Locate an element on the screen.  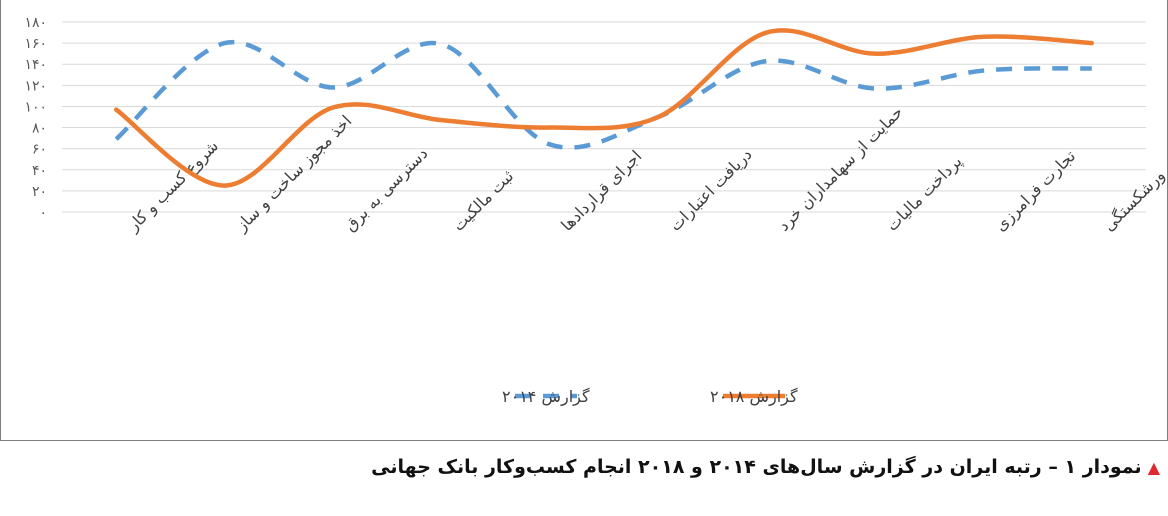
x-tick-label: شروع کسب و کار is located at coordinates (173, 186).